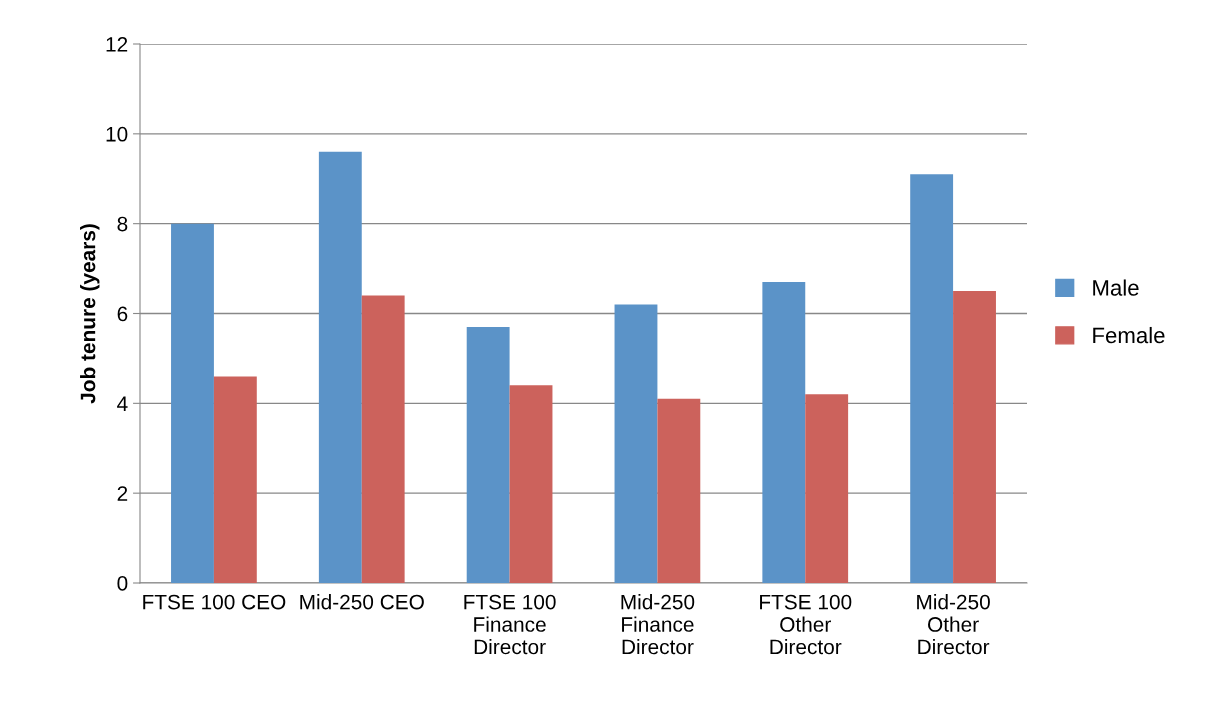  What do you see at coordinates (510, 624) in the screenshot?
I see `x-tick-label: FTSE 100 Finance Director` at bounding box center [510, 624].